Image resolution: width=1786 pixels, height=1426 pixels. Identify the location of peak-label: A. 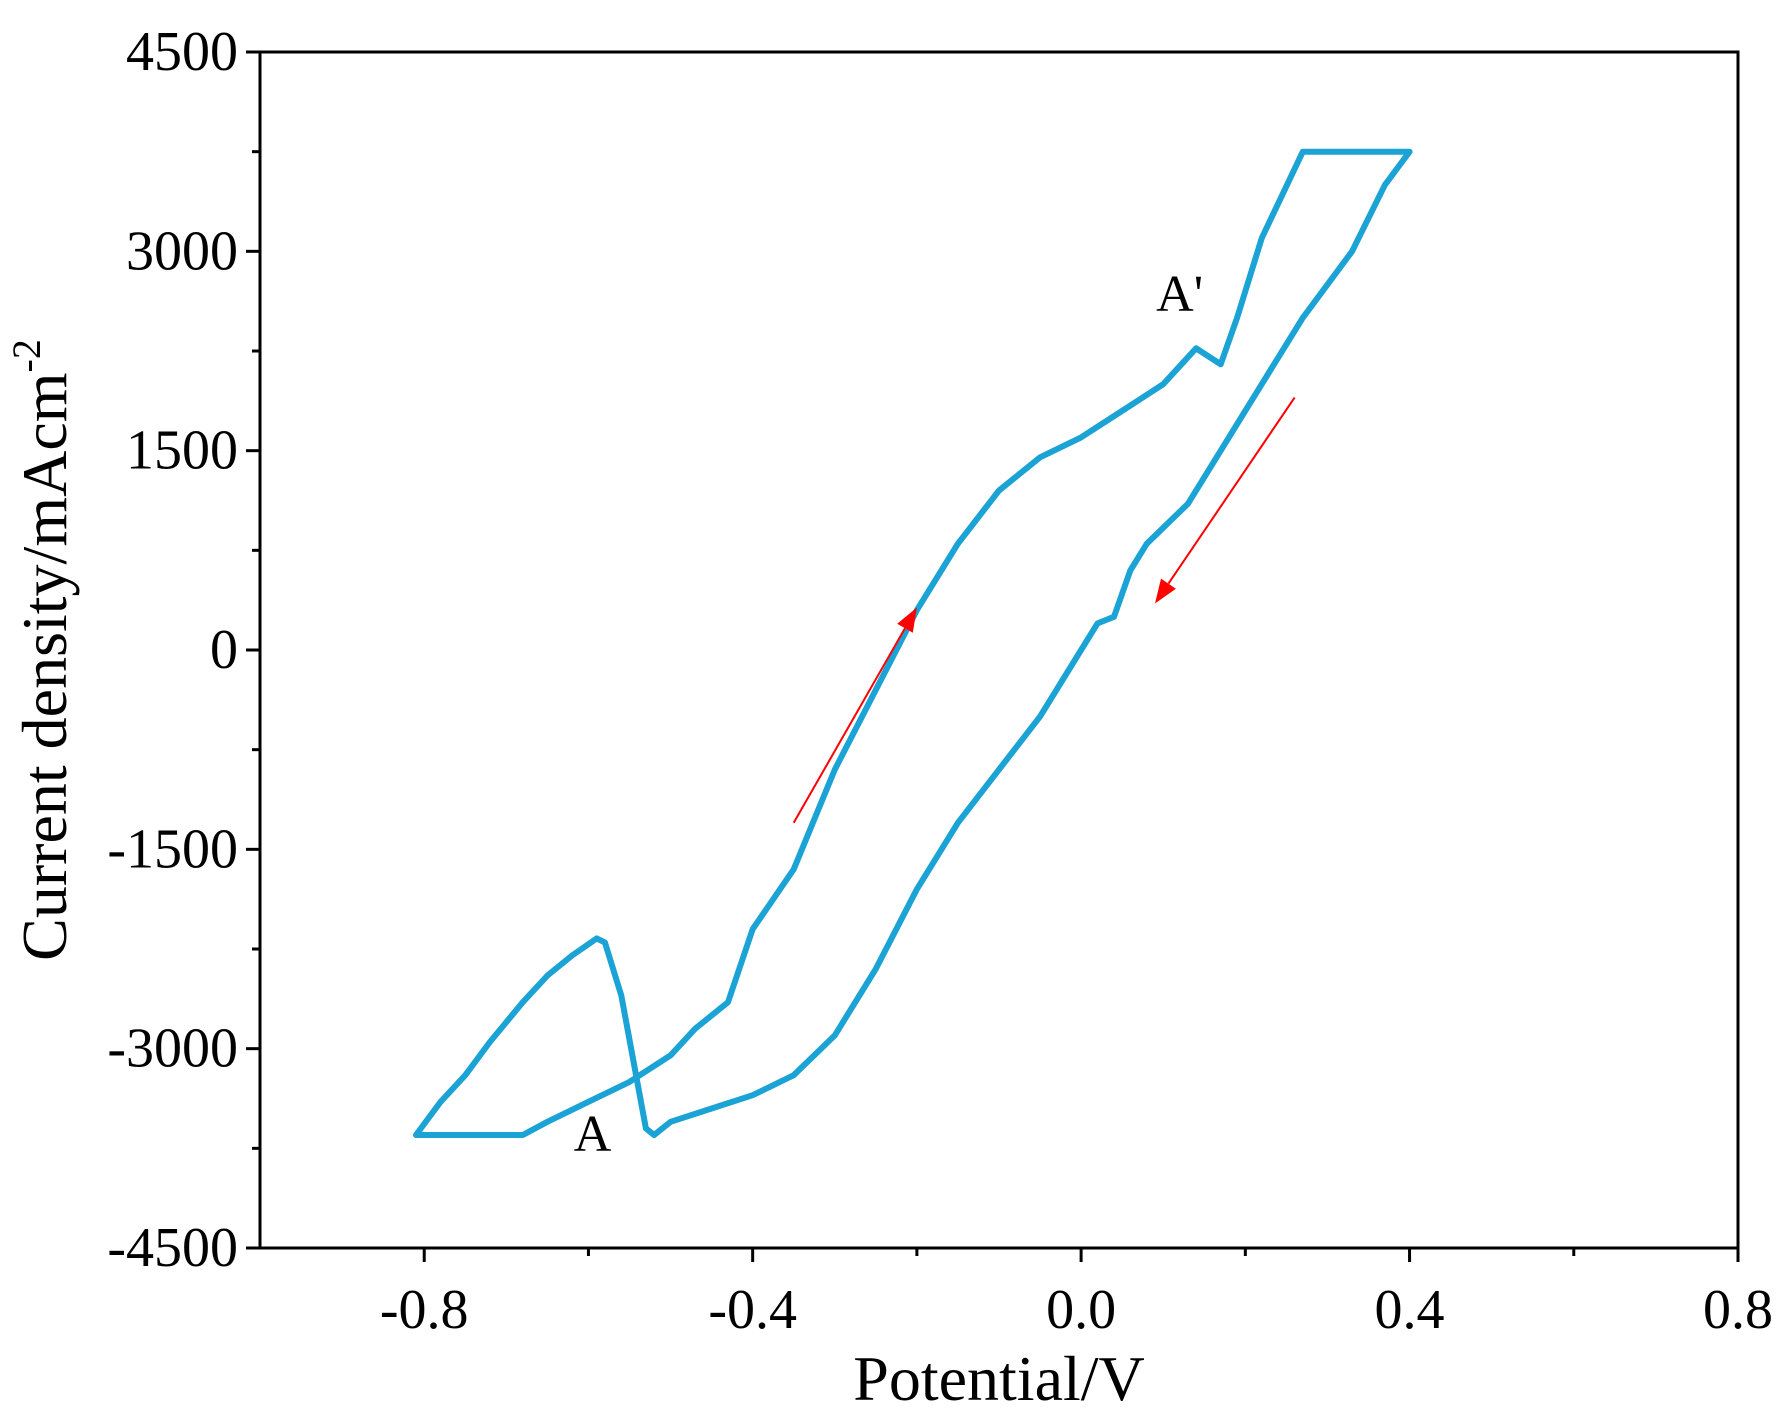
(593, 1134).